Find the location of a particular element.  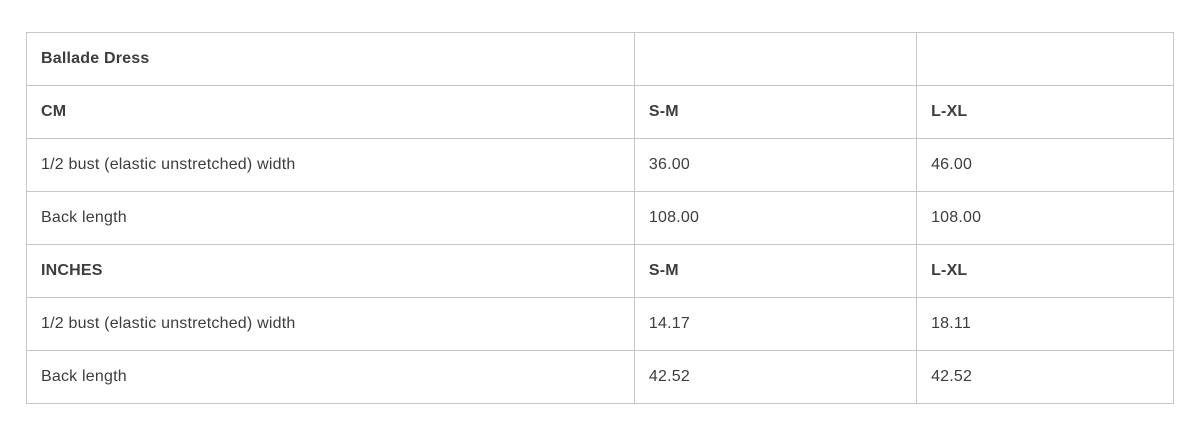

measurement-value-sm: 108.00 is located at coordinates (775, 218).